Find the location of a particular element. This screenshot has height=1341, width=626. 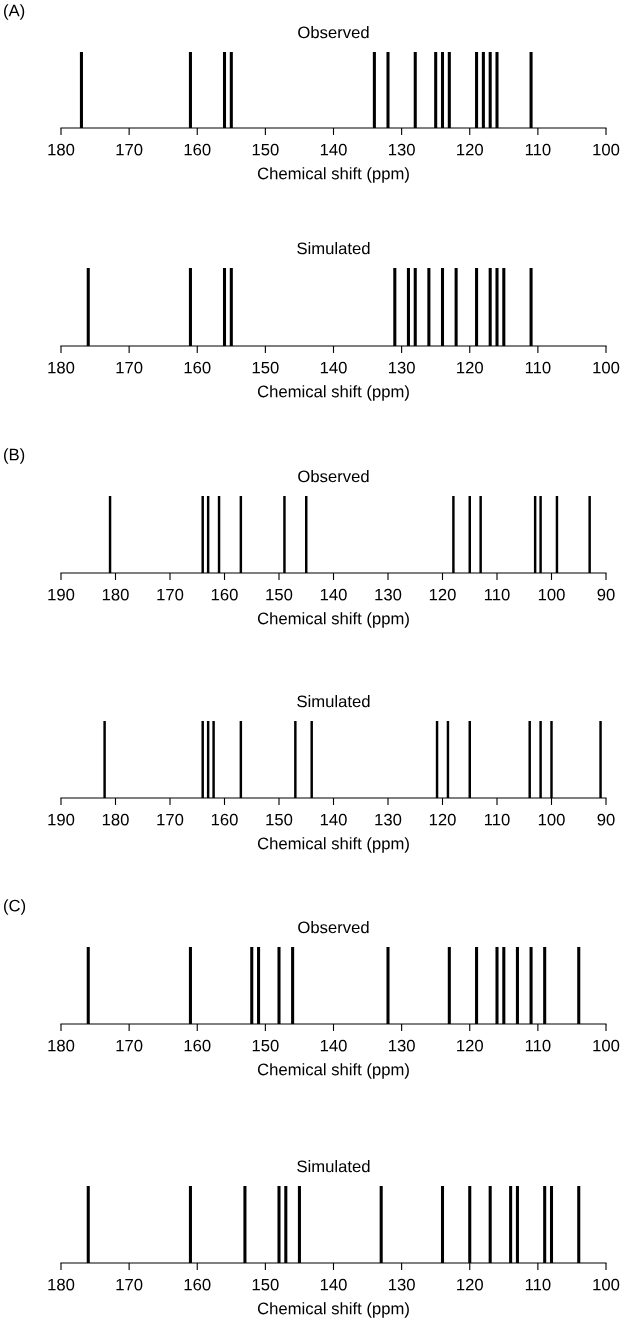

text: (A) is located at coordinates (14, 12).